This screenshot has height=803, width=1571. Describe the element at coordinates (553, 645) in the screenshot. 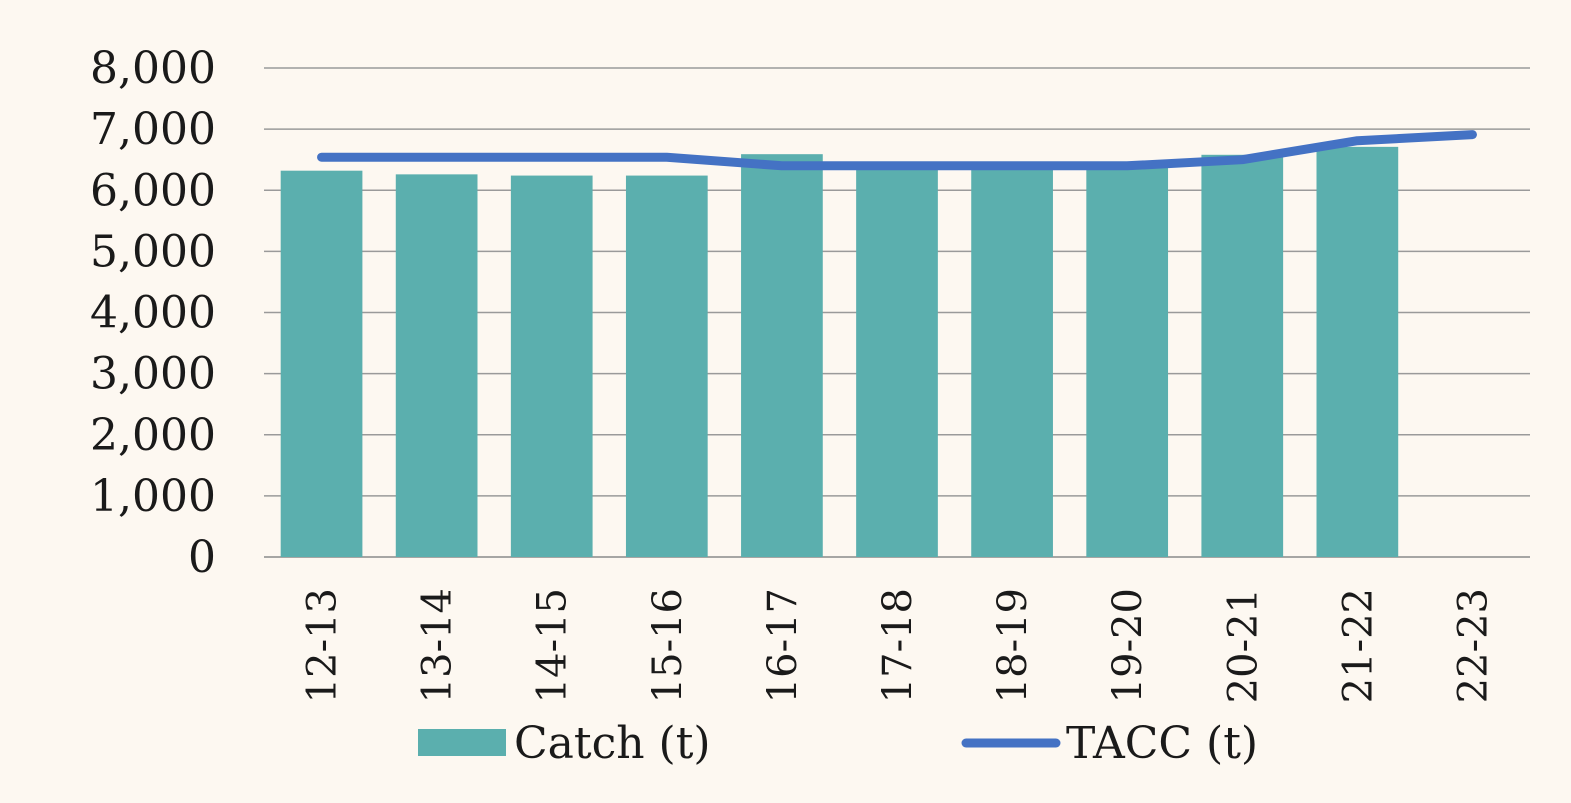

I see `x-tick-label: 14-15` at that location.